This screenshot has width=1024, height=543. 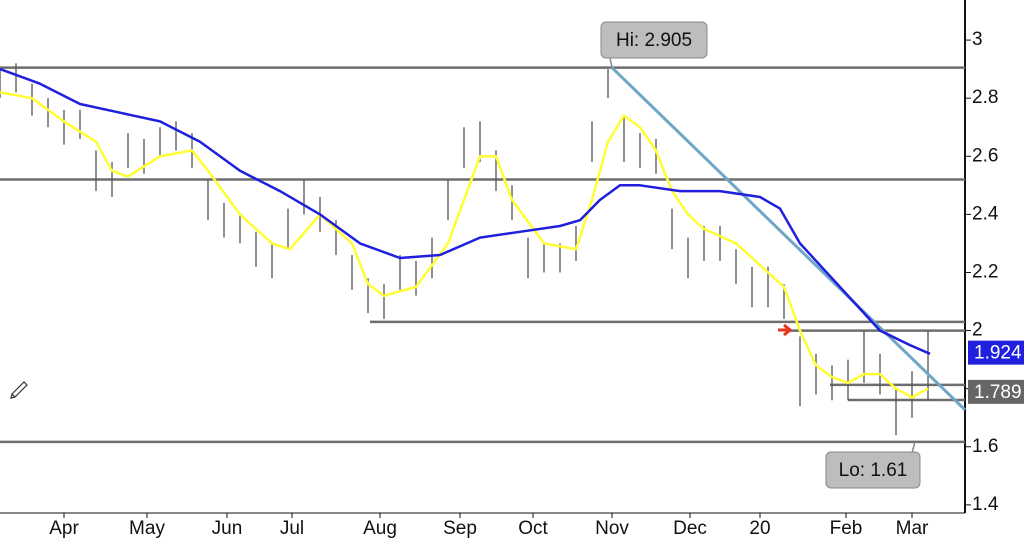 I want to click on x-tick-label: May, so click(x=147, y=528).